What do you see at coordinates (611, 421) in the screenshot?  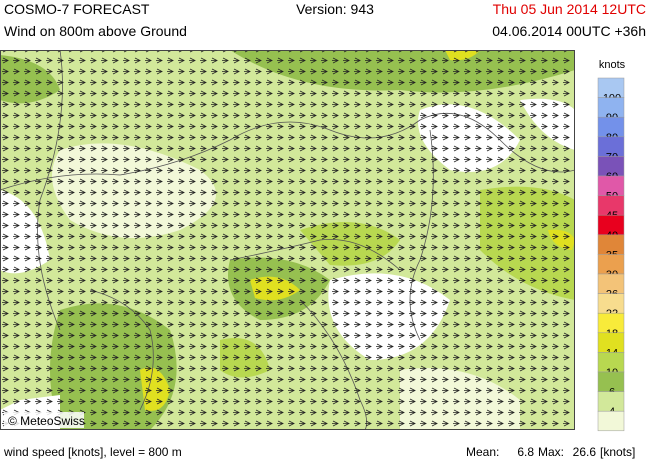 I see `legend-swatch` at bounding box center [611, 421].